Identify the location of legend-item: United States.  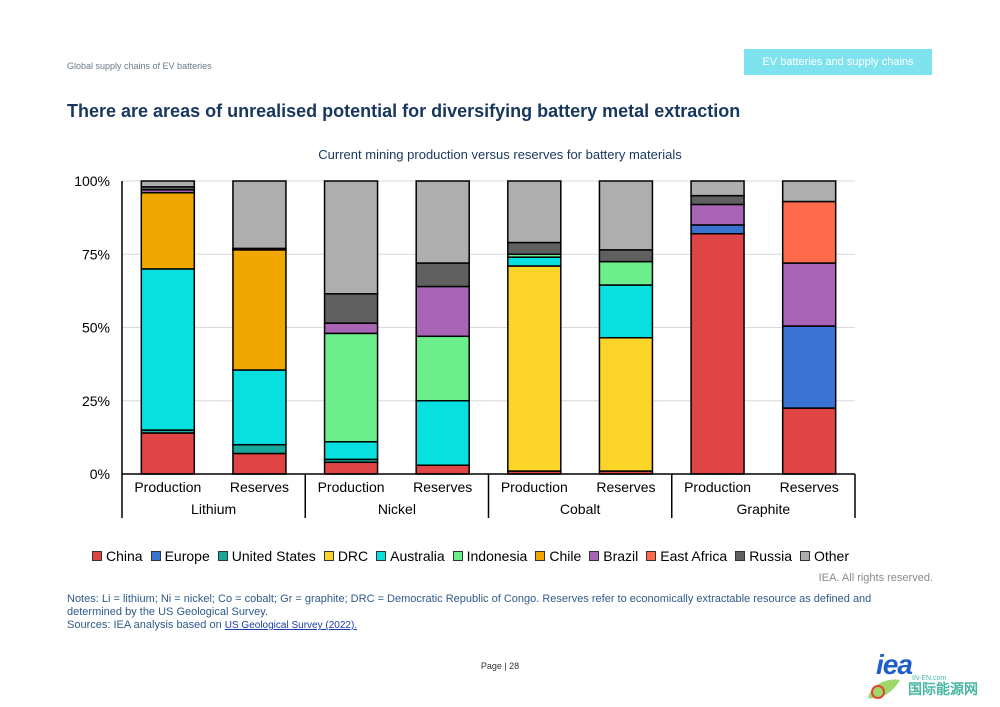
(266, 556).